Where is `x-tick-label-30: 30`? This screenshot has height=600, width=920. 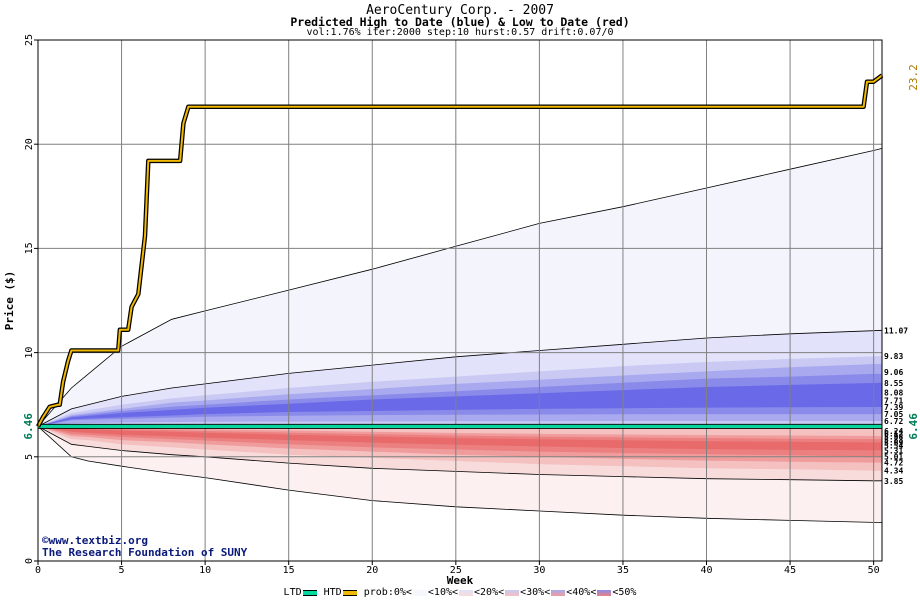
x-tick-label-30: 30 is located at coordinates (539, 570).